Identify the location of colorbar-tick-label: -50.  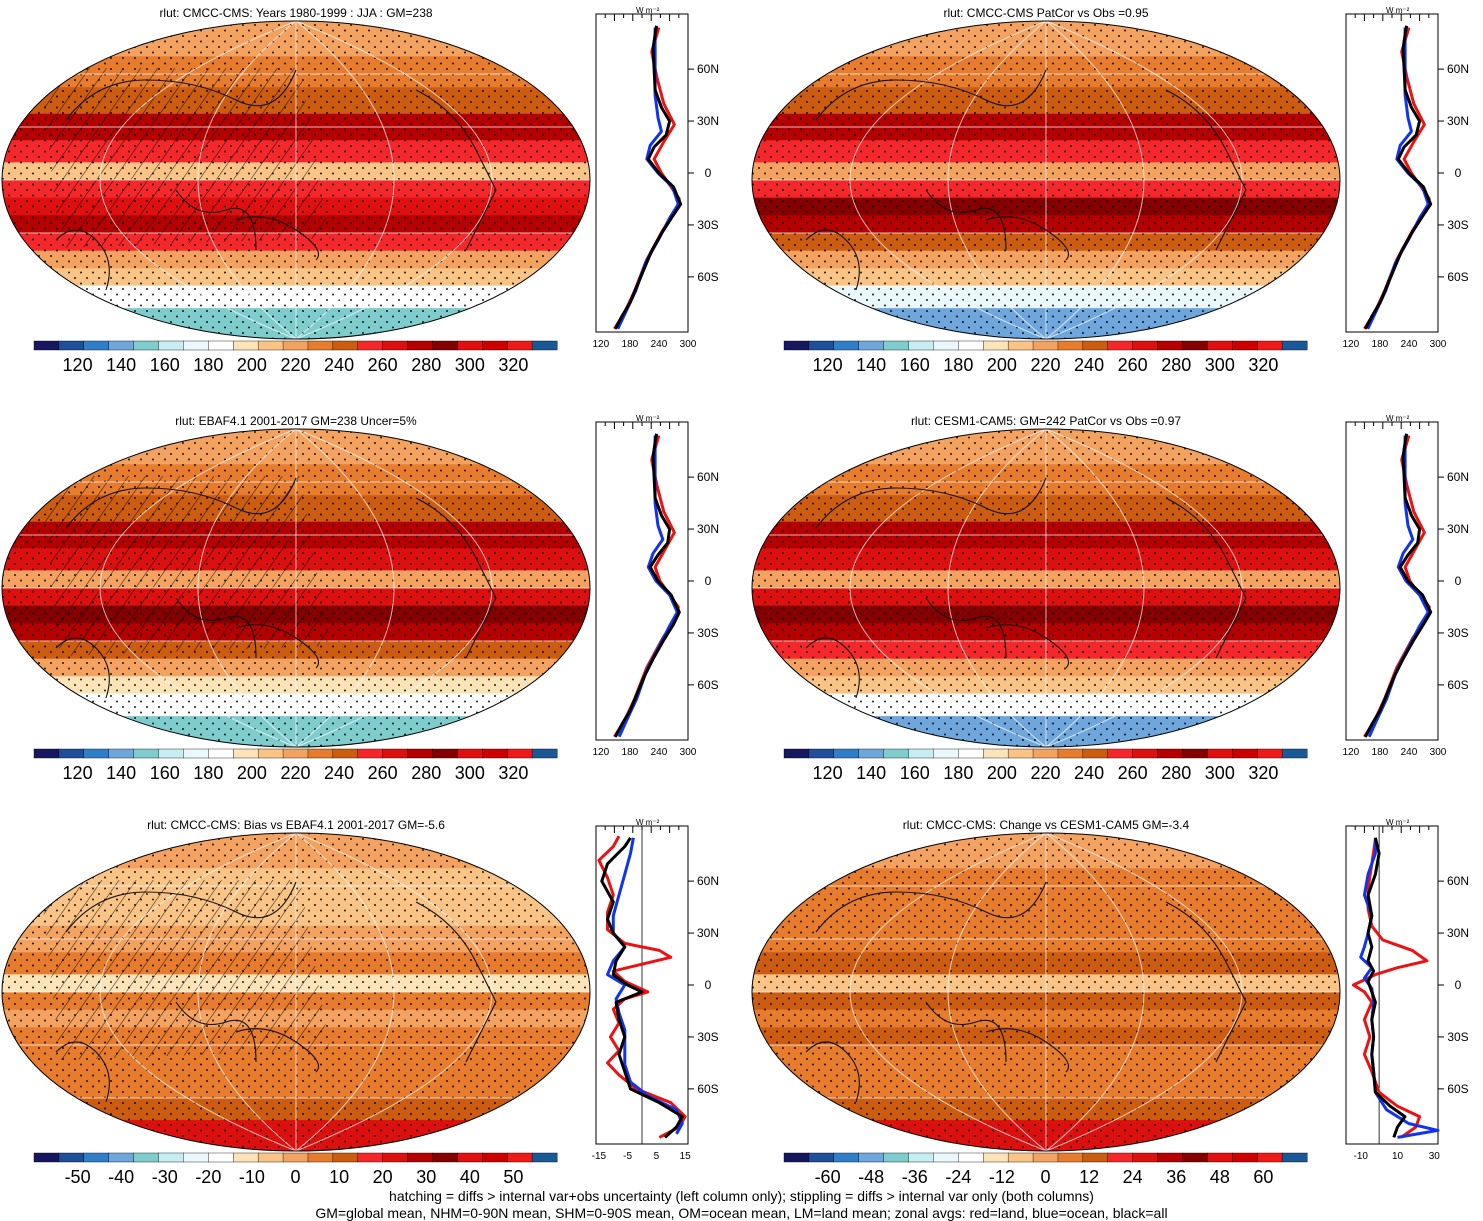
(78, 1177).